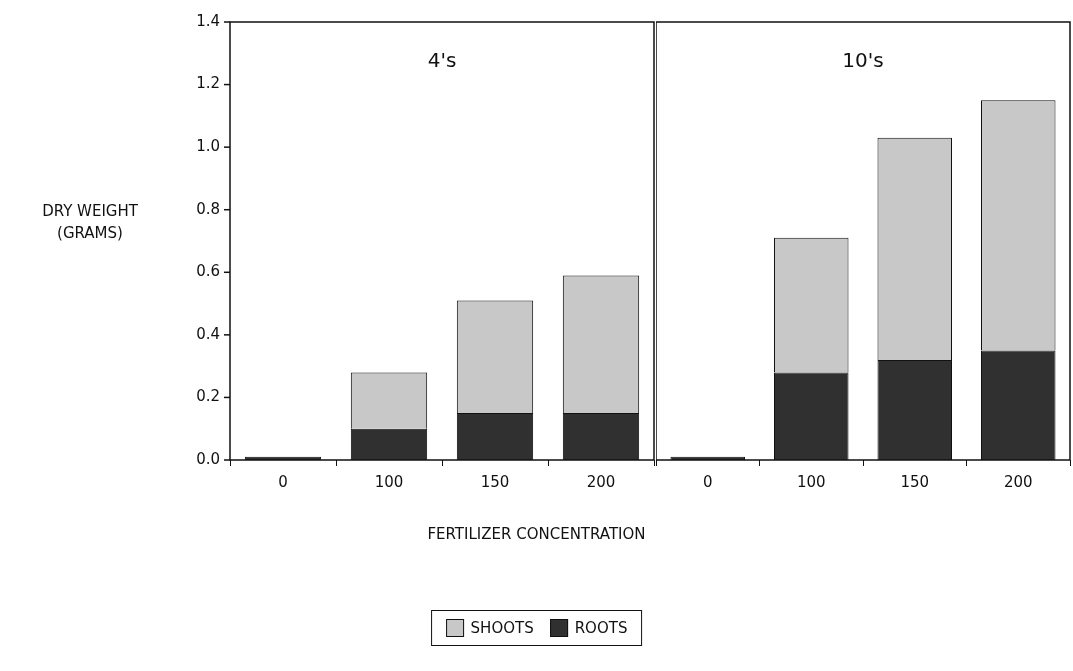  Describe the element at coordinates (502, 628) in the screenshot. I see `legend-label: SHOOTS` at that location.